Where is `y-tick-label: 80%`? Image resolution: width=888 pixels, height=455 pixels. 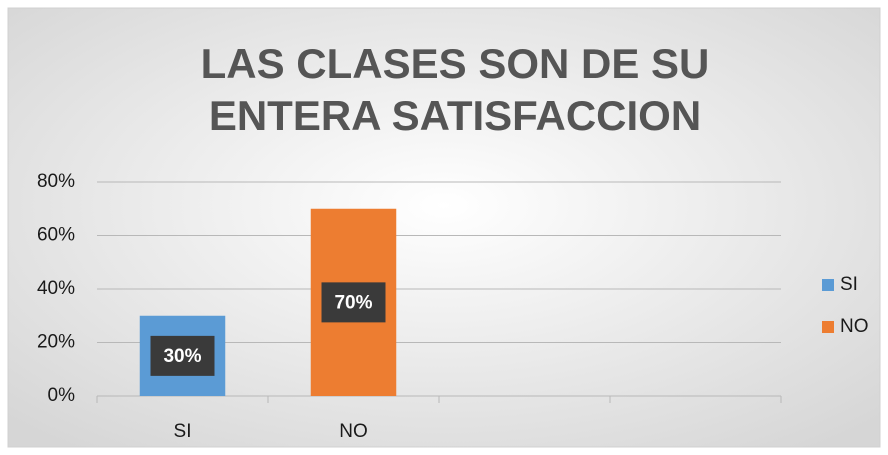
y-tick-label: 80% is located at coordinates (56, 181).